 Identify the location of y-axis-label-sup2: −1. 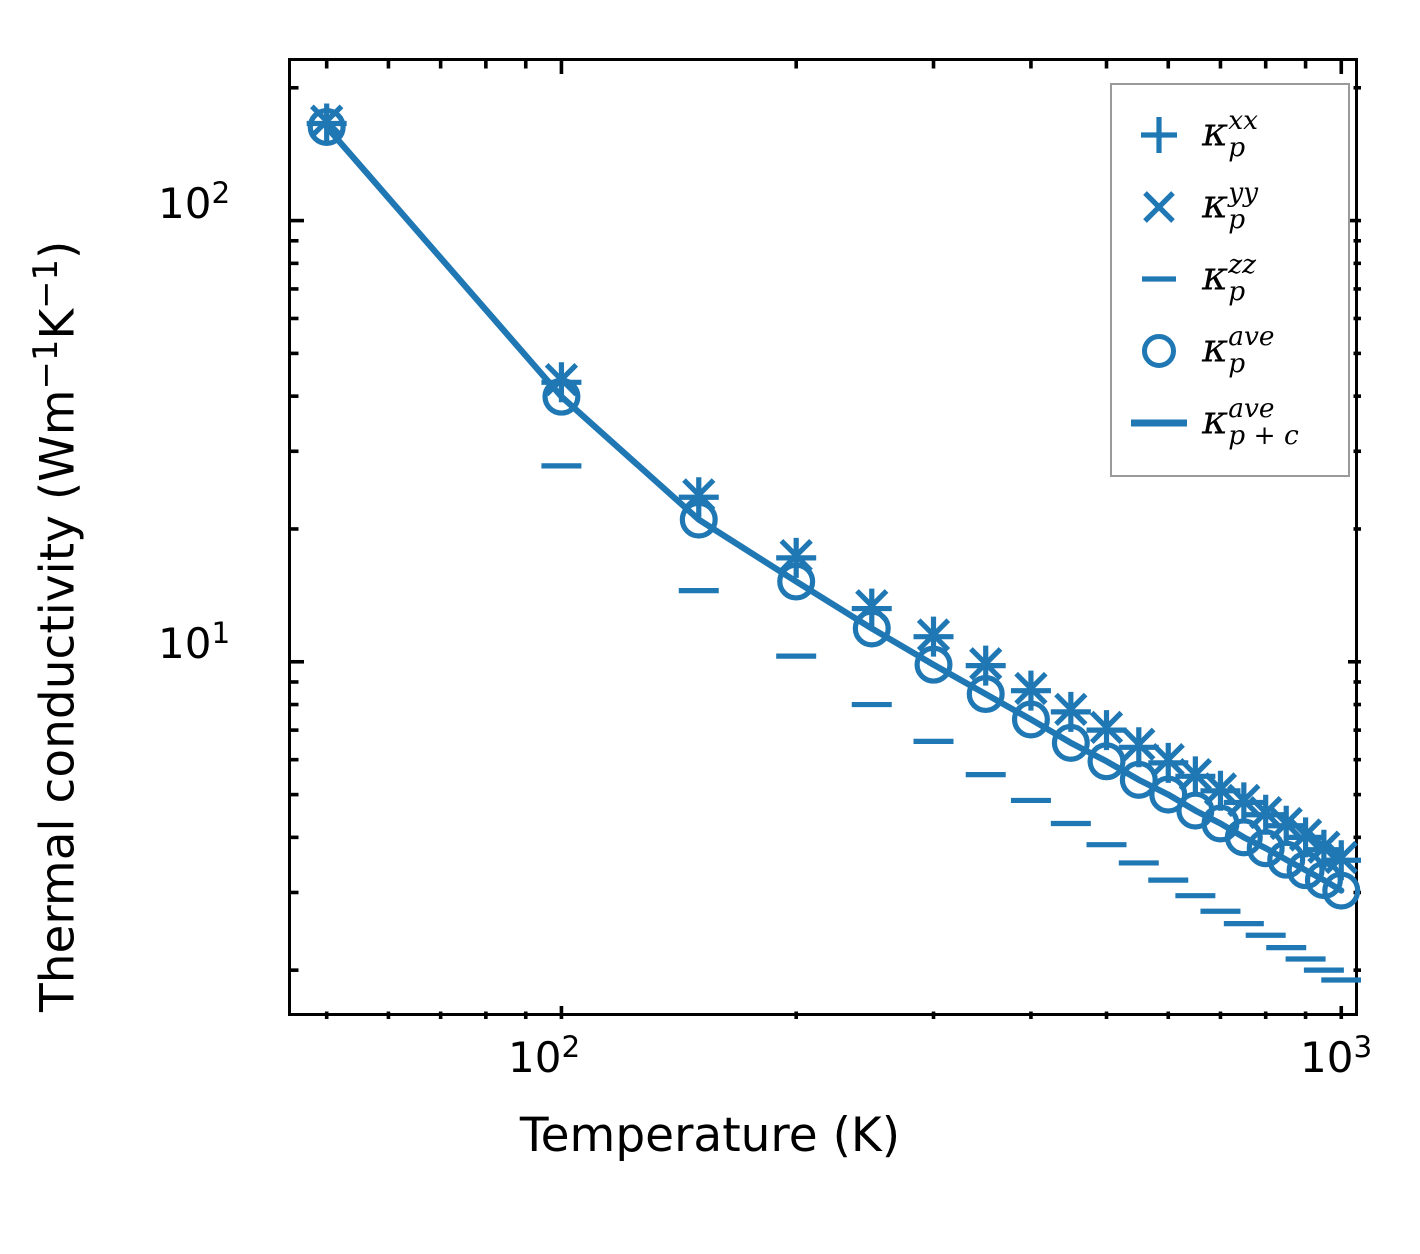
(45, 283).